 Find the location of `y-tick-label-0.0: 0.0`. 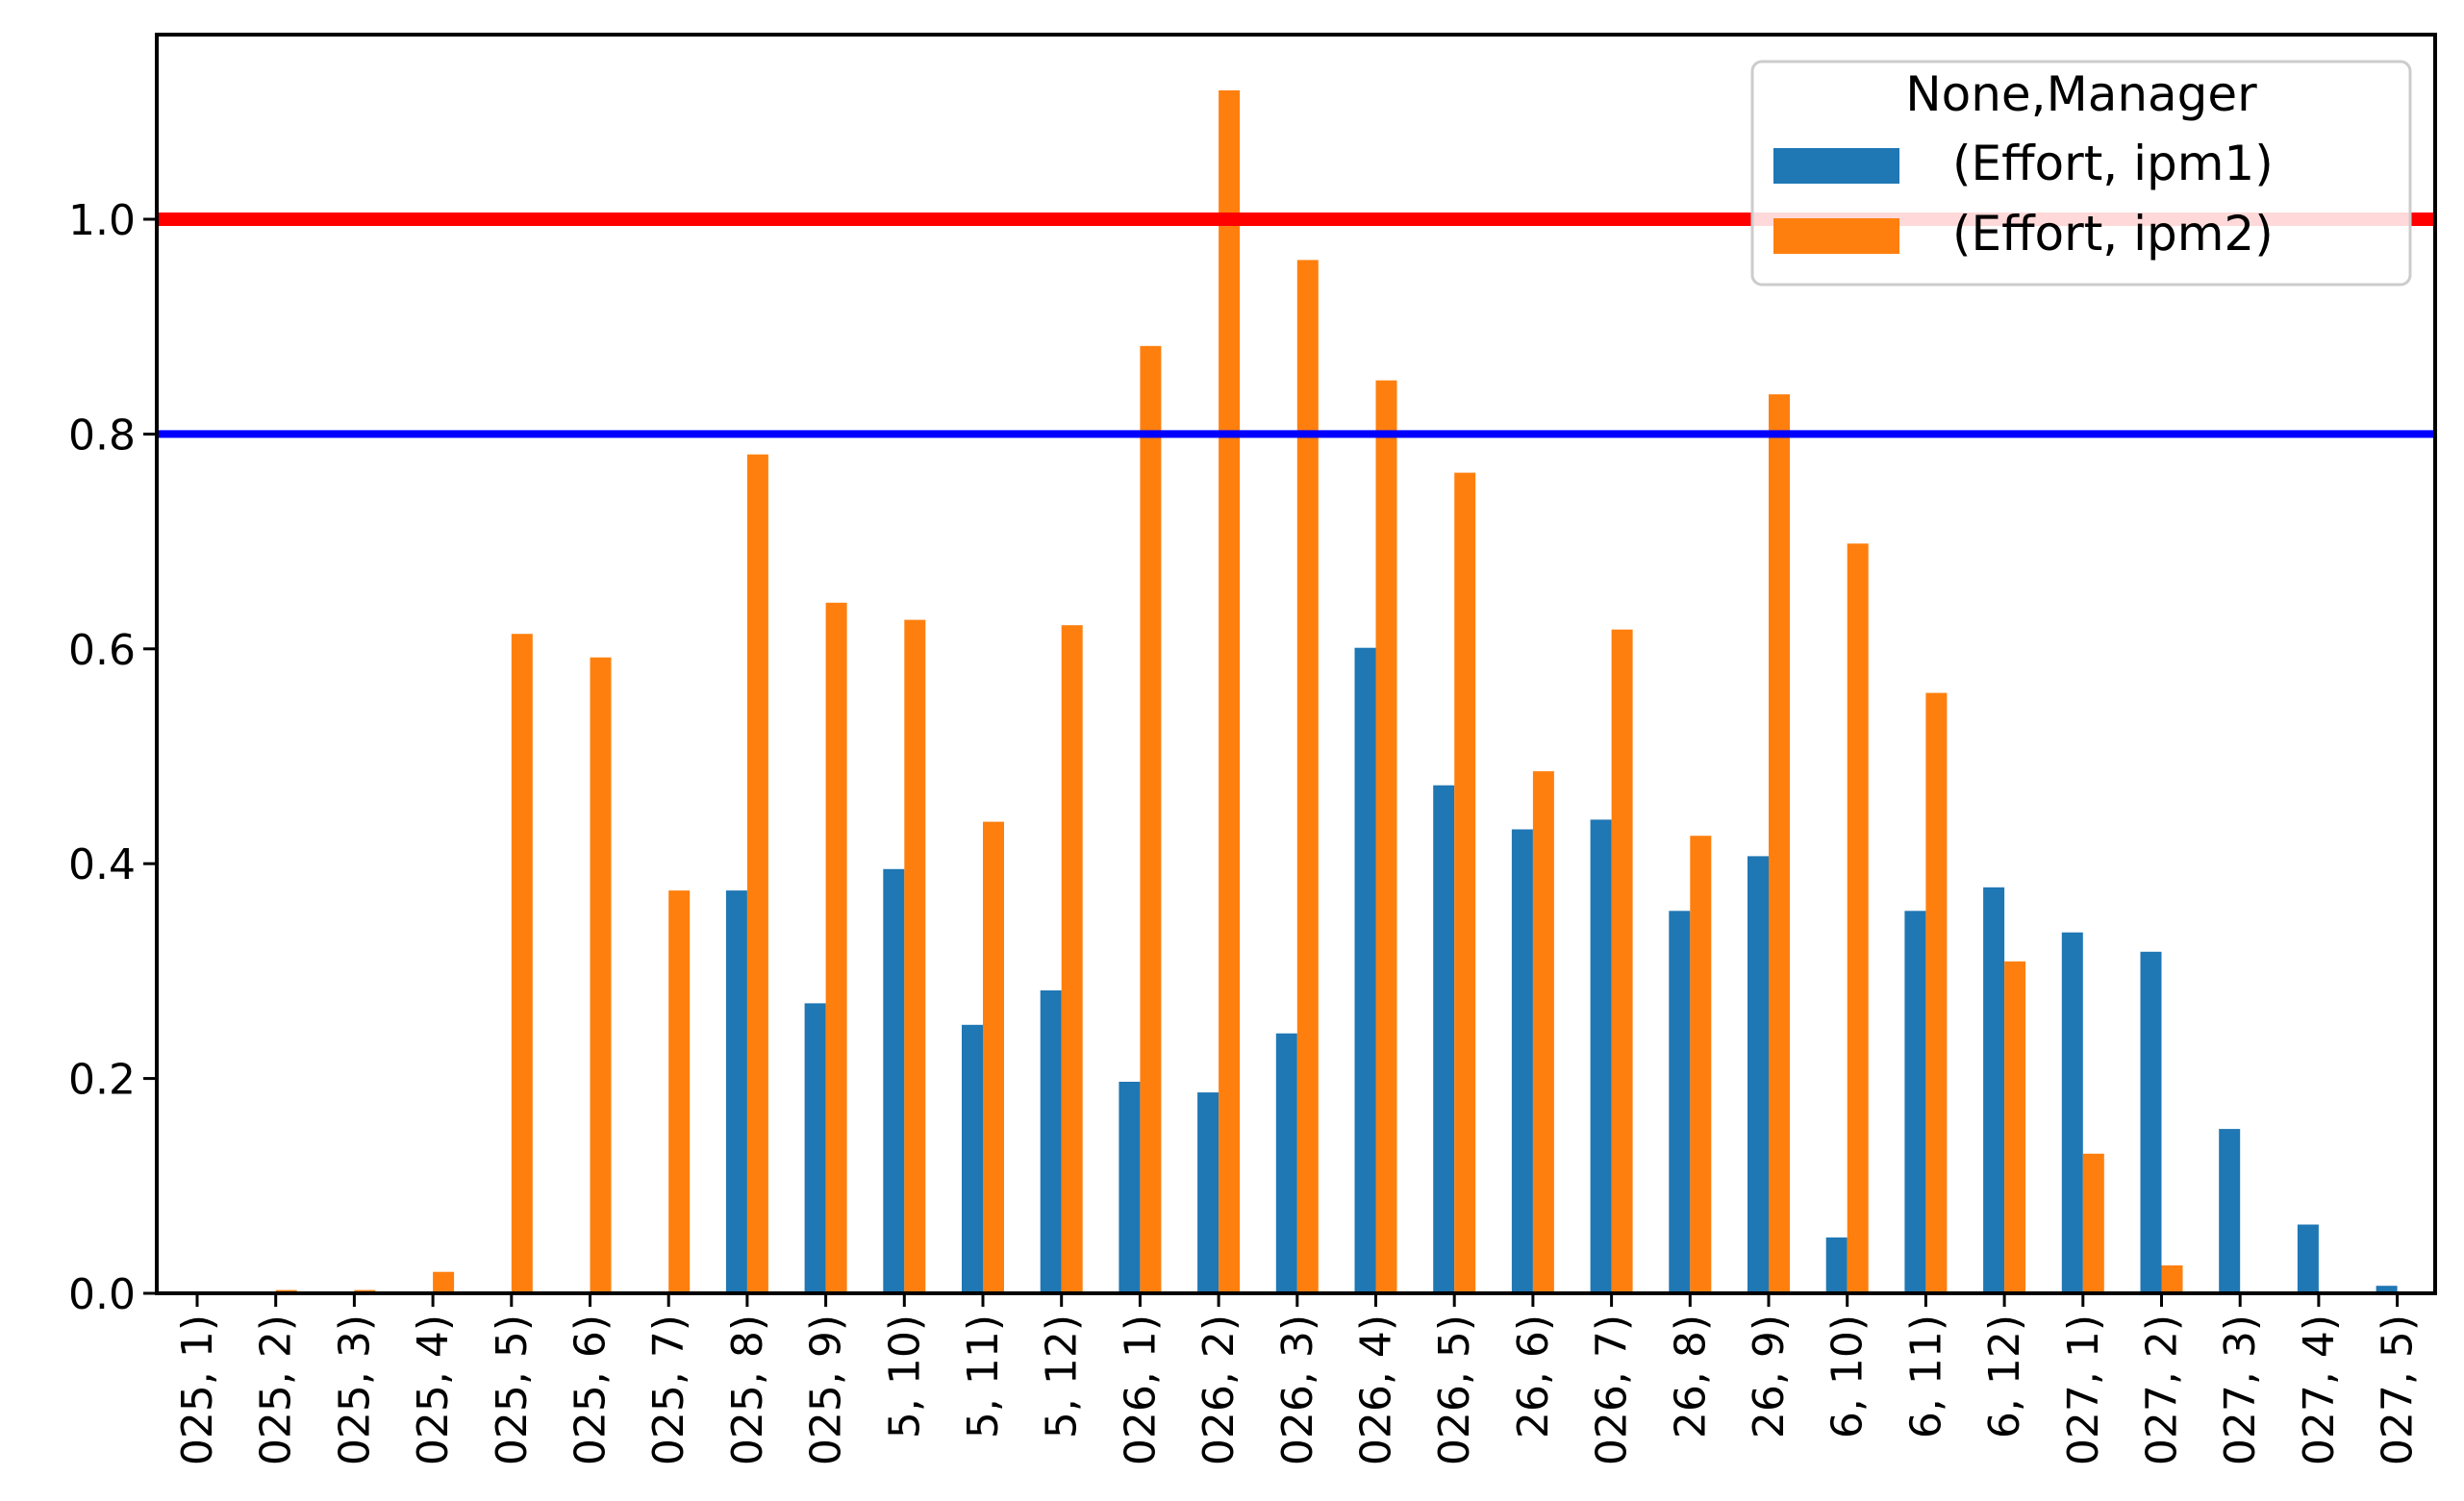

y-tick-label-0.0: 0.0 is located at coordinates (102, 1295).